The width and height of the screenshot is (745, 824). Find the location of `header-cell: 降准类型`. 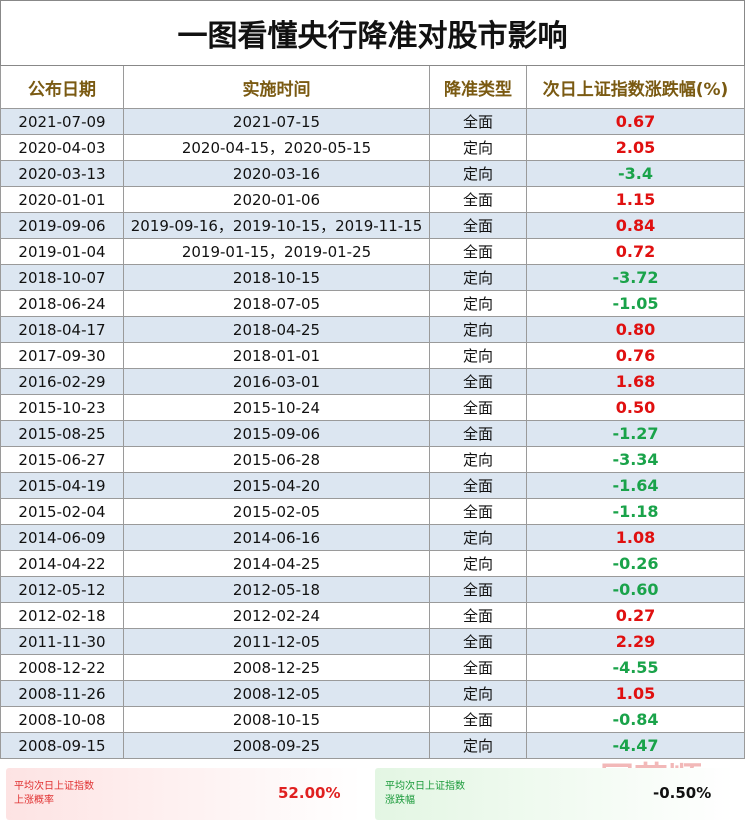

header-cell: 降准类型 is located at coordinates (478, 87).